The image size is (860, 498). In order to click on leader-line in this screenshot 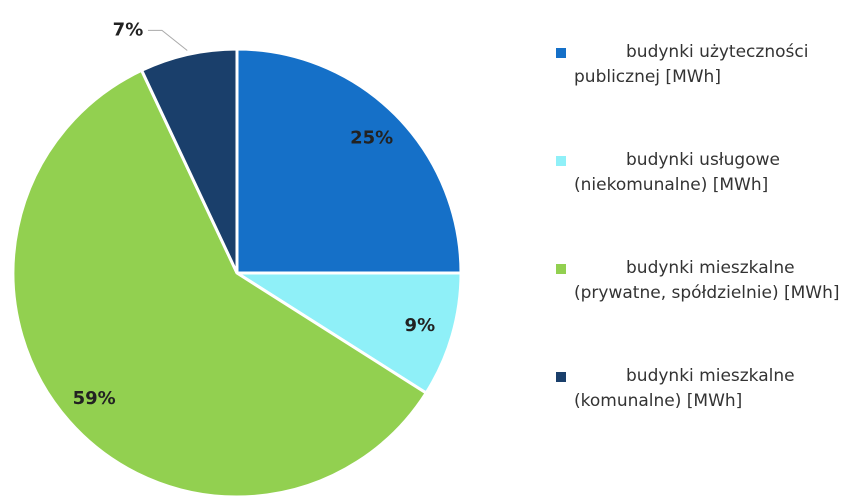, I will do `click(167, 40)`.